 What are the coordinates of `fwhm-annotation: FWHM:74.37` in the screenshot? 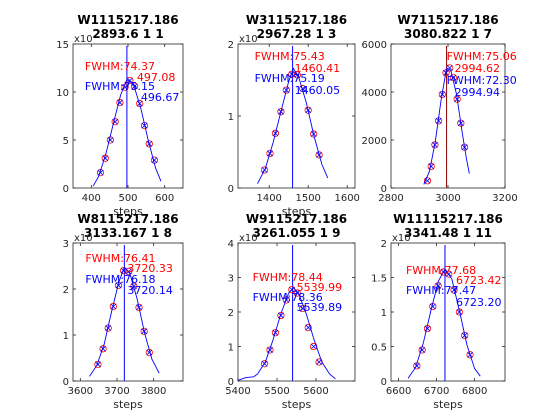 It's located at (120, 66).